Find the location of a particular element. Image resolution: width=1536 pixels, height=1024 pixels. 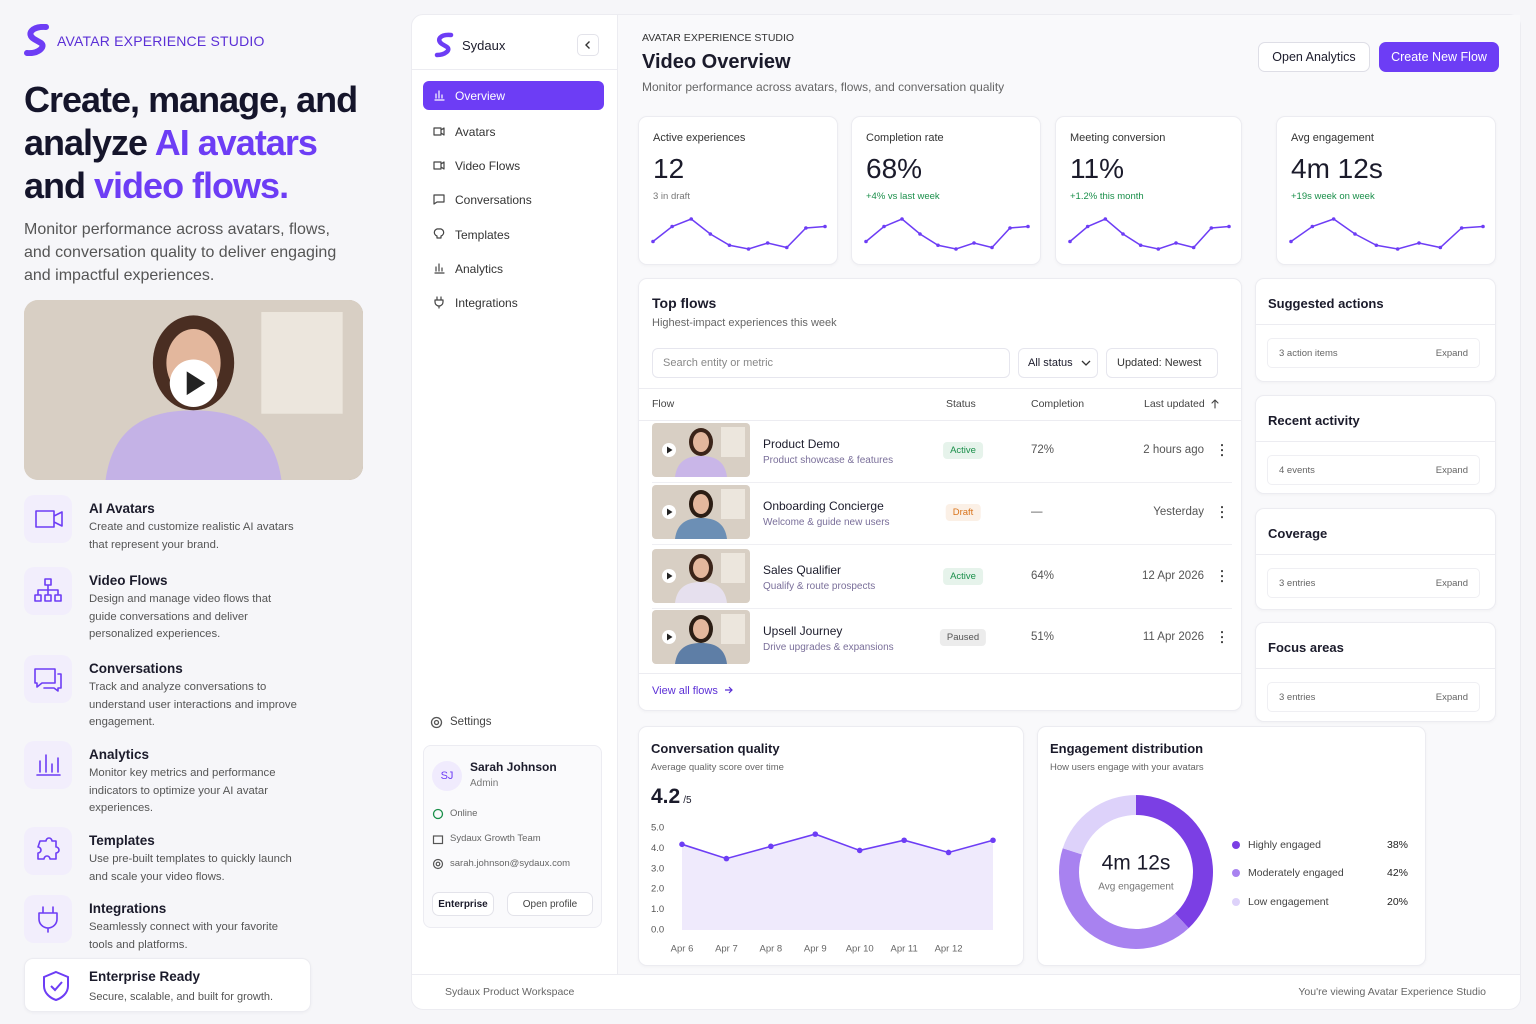

nav-item: Video Flows is located at coordinates (513, 165).